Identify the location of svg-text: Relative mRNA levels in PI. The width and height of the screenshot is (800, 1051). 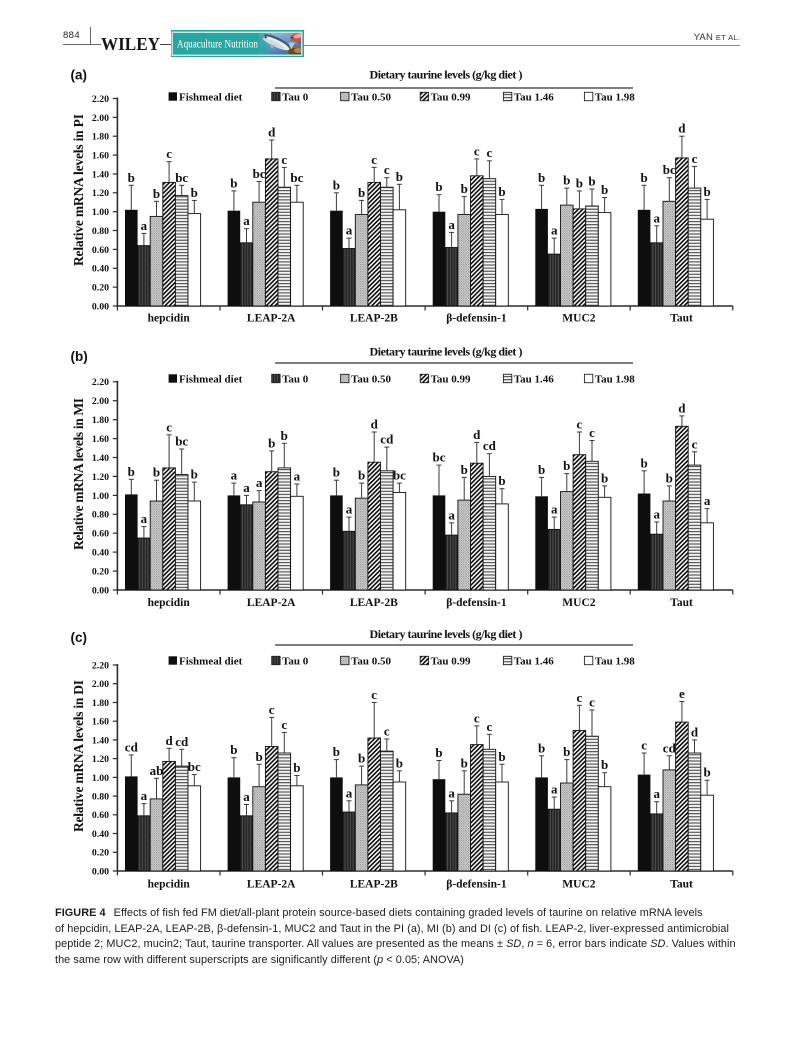
(78, 190).